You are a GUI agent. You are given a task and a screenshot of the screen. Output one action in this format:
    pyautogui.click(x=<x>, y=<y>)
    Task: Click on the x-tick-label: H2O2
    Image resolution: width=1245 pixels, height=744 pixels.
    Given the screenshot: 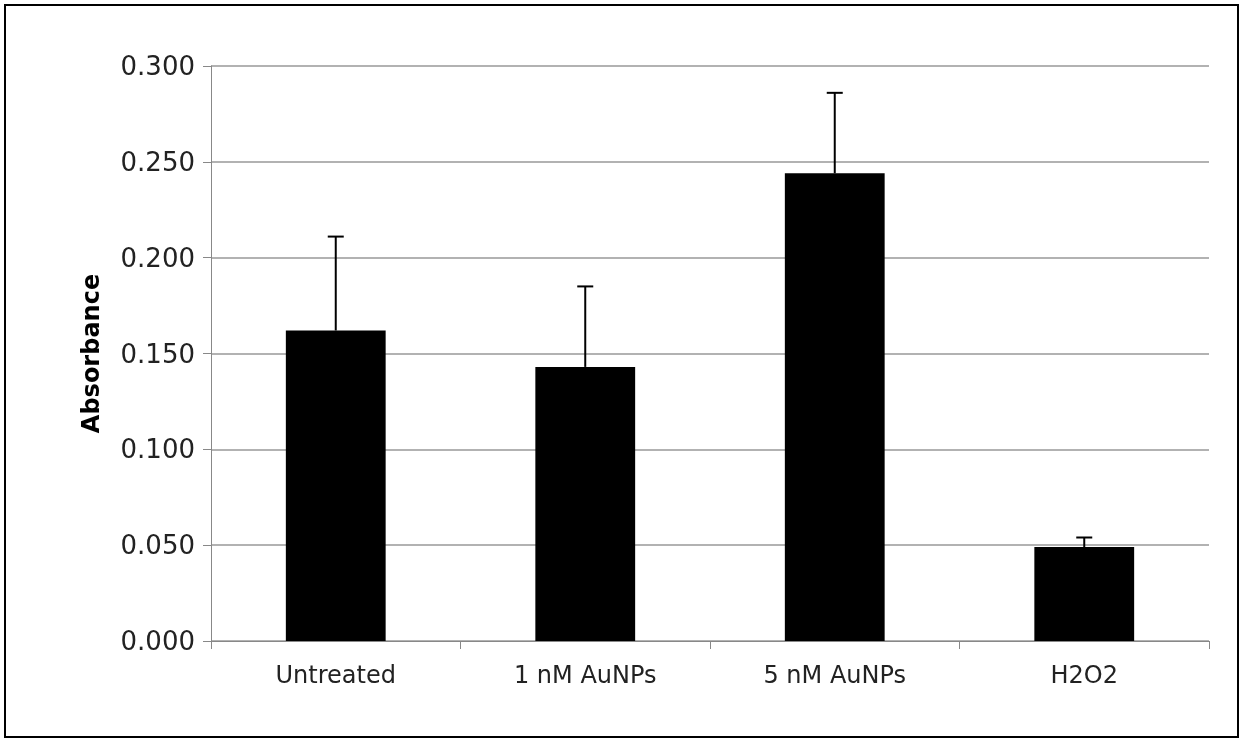 What is the action you would take?
    pyautogui.click(x=1084, y=675)
    